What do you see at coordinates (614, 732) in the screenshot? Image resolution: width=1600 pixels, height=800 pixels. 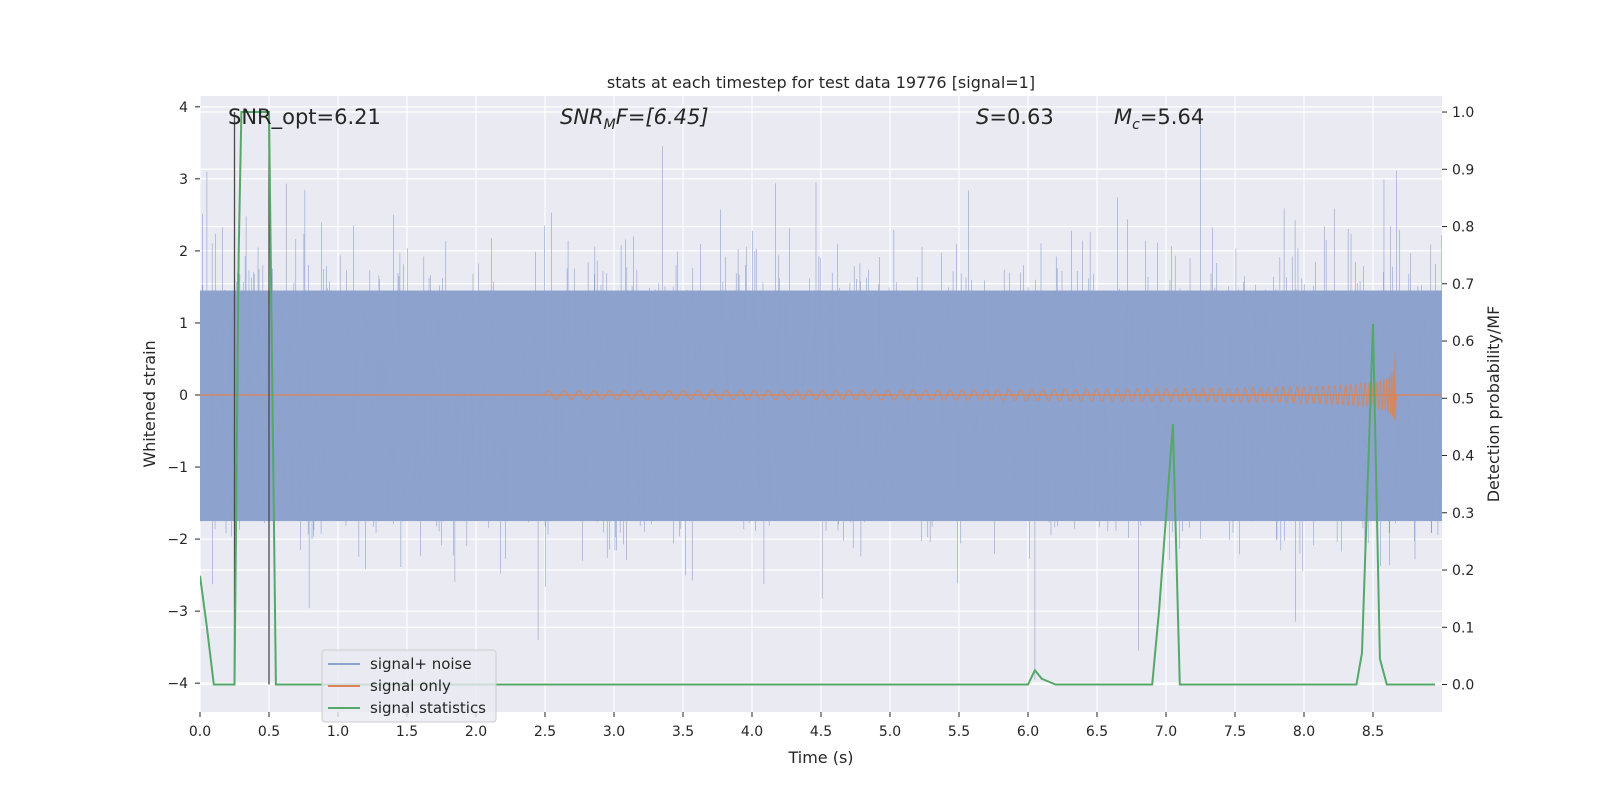 I see `x-tick-label: 3.0` at bounding box center [614, 732].